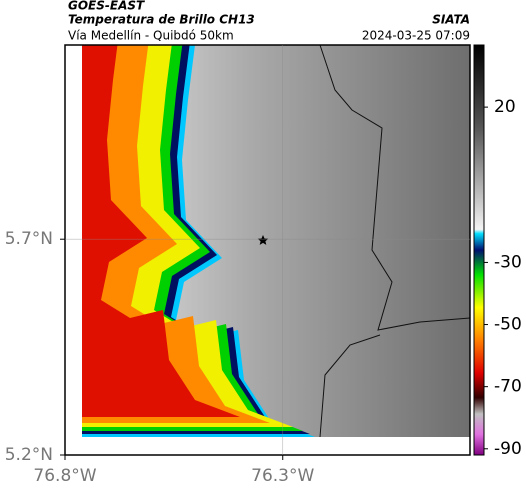  What do you see at coordinates (161, 20) in the screenshot?
I see `title: Temperatura de Brillo CH13` at bounding box center [161, 20].